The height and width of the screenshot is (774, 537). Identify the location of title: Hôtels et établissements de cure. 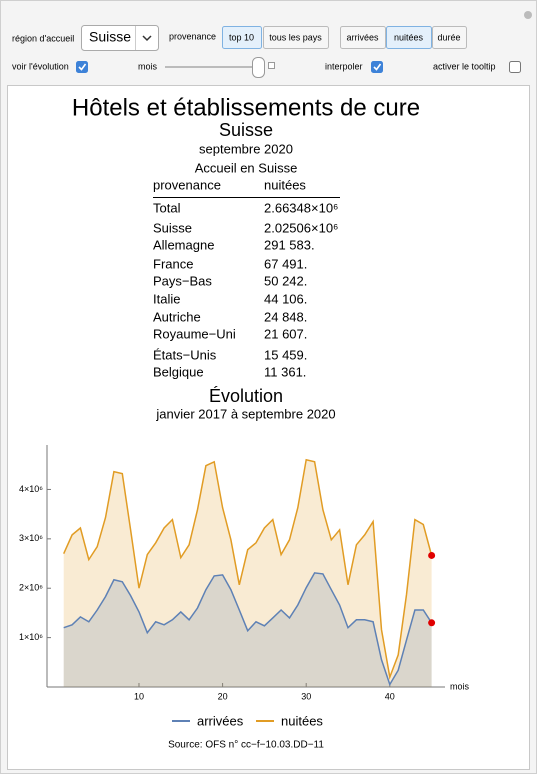
(246, 107).